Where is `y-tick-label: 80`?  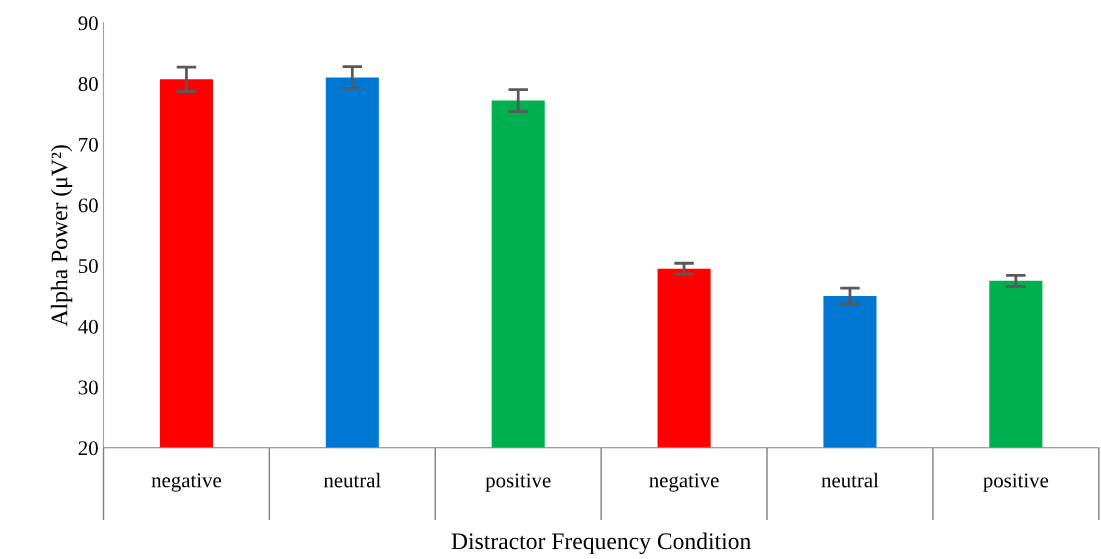 y-tick-label: 80 is located at coordinates (88, 84).